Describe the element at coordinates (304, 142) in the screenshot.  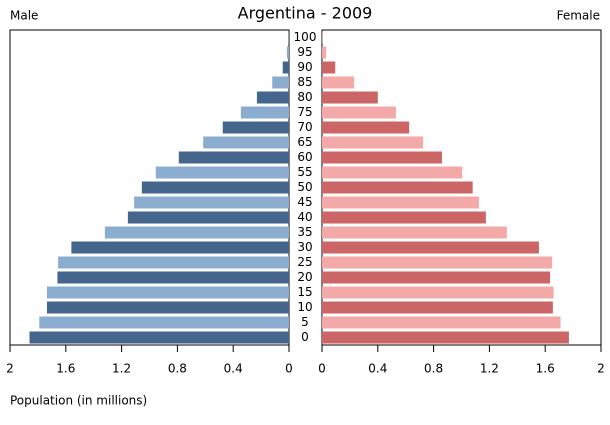
I see `age-label: 65` at that location.